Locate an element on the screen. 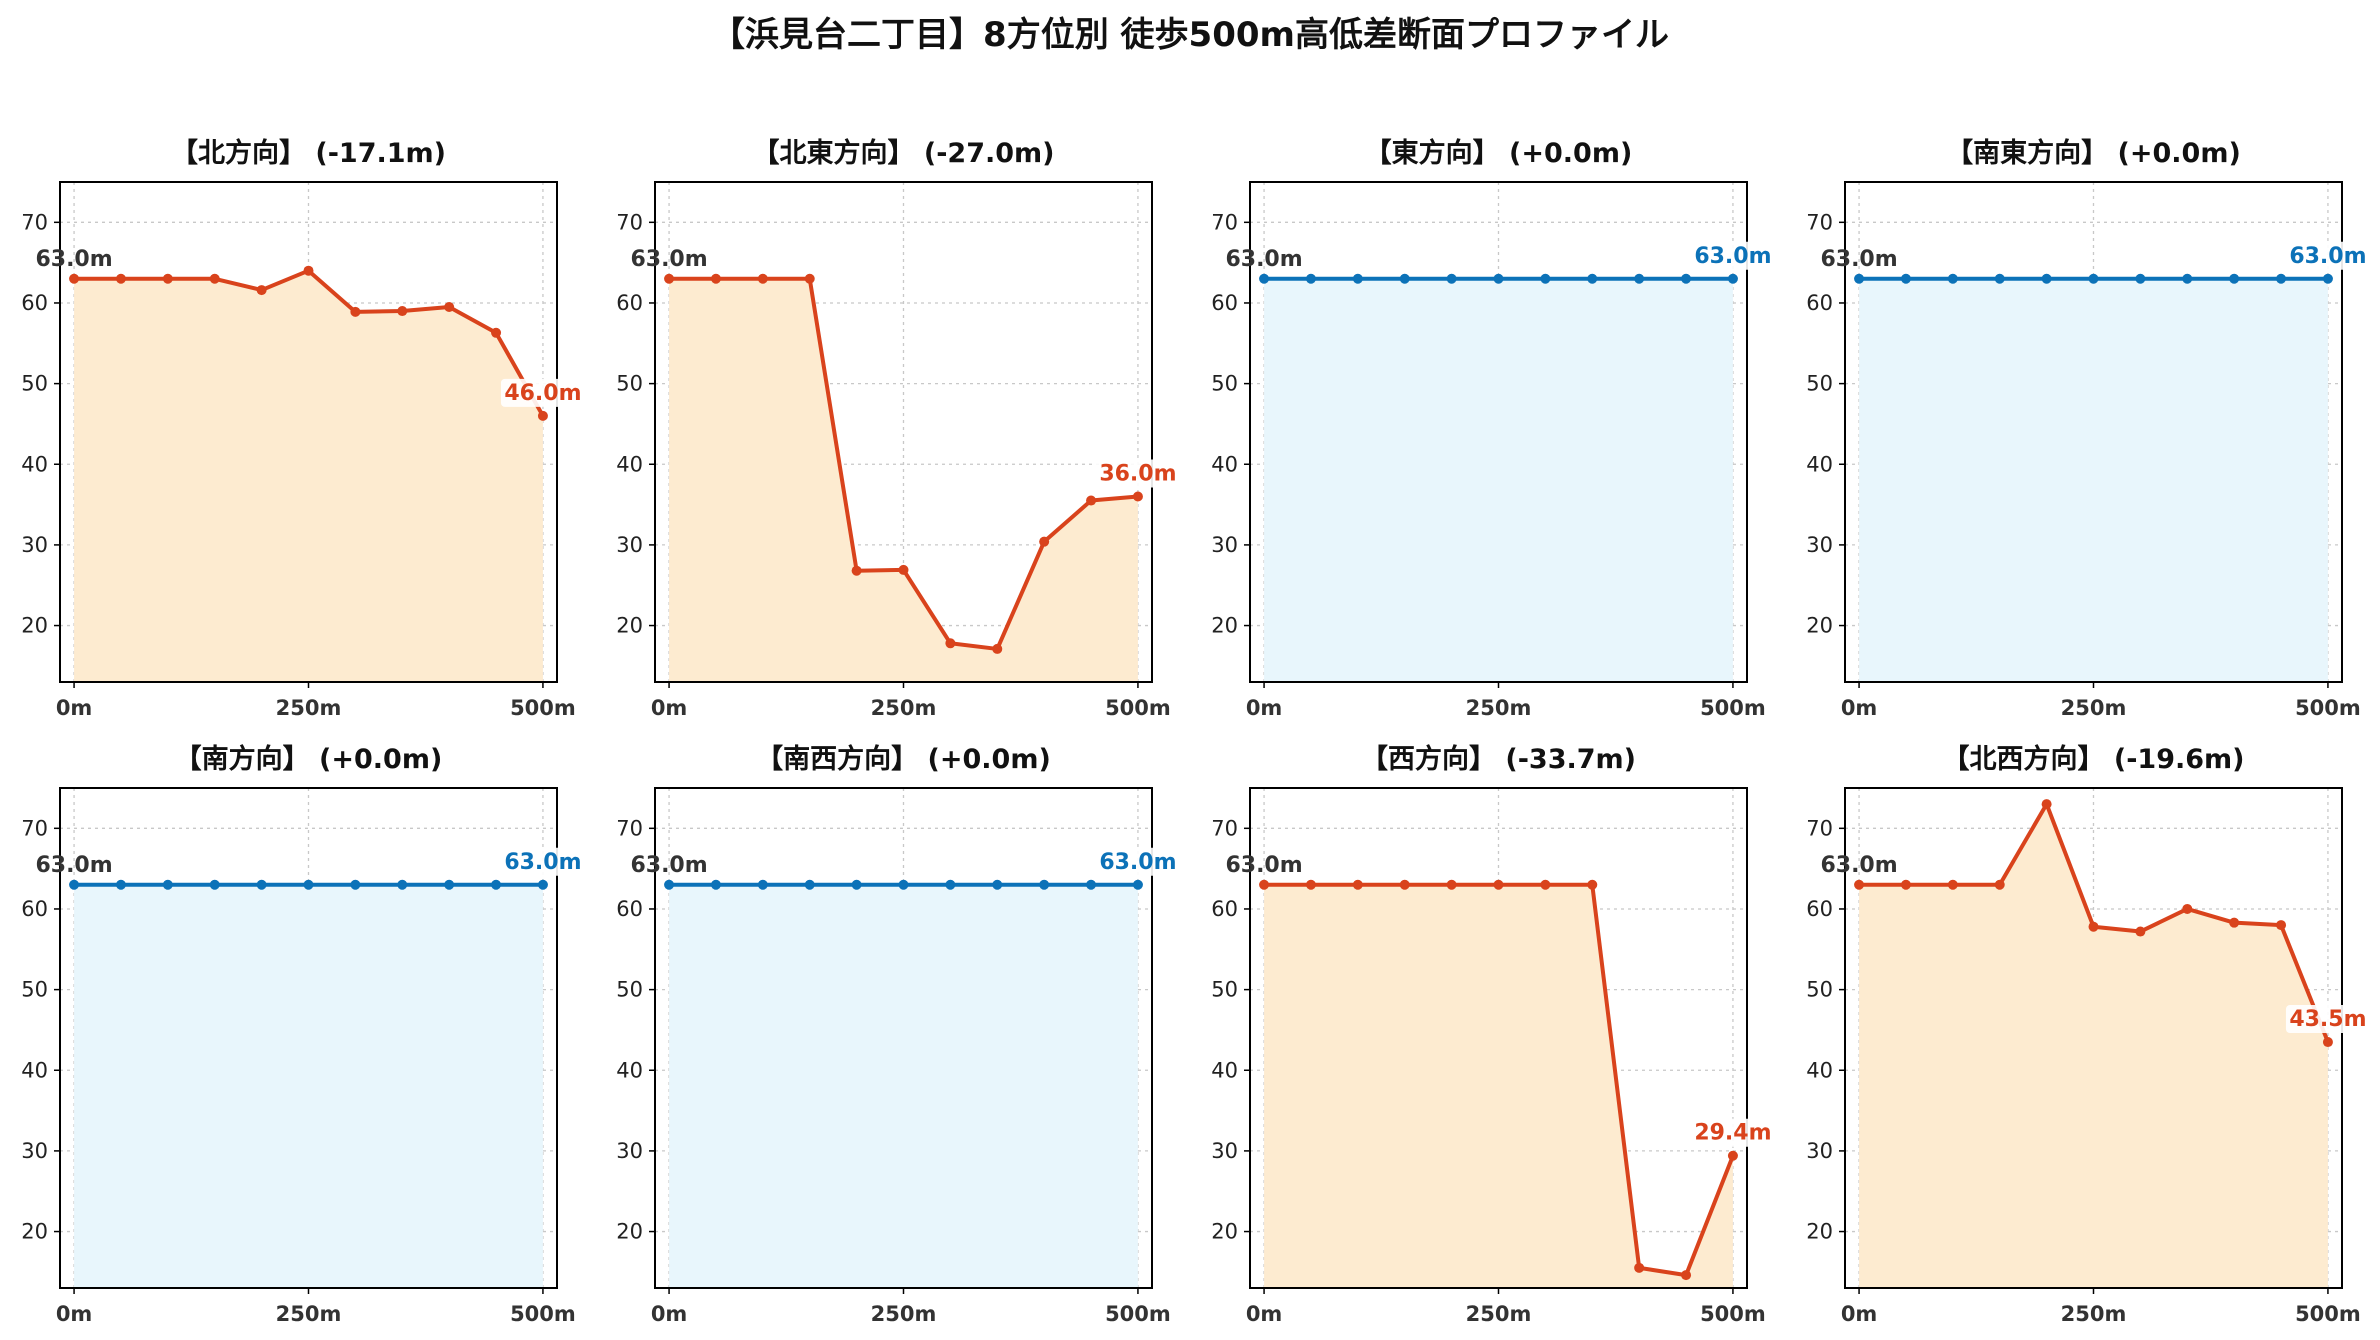  figure-title: 【浜見台二丁目】8方位別 徒歩500m高低差断面プロファイル is located at coordinates (1190, 35).